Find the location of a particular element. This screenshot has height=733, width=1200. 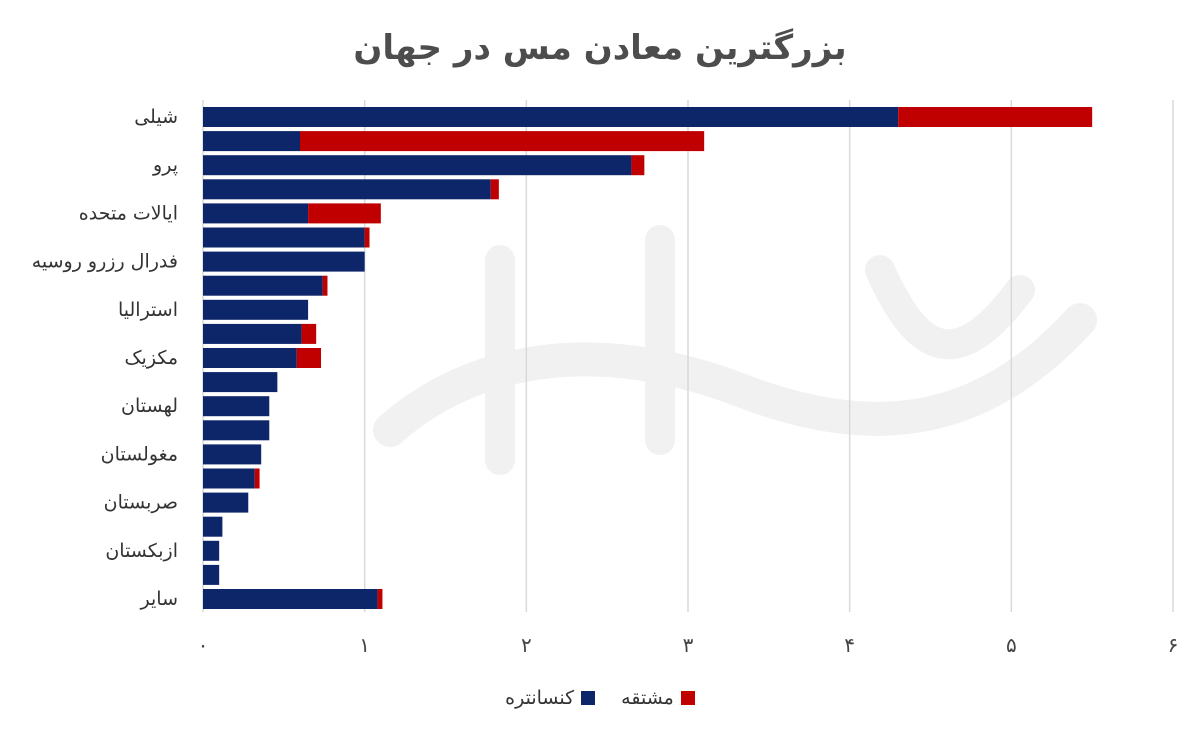

legend-label-concentrate: کنسانتره is located at coordinates (540, 698).